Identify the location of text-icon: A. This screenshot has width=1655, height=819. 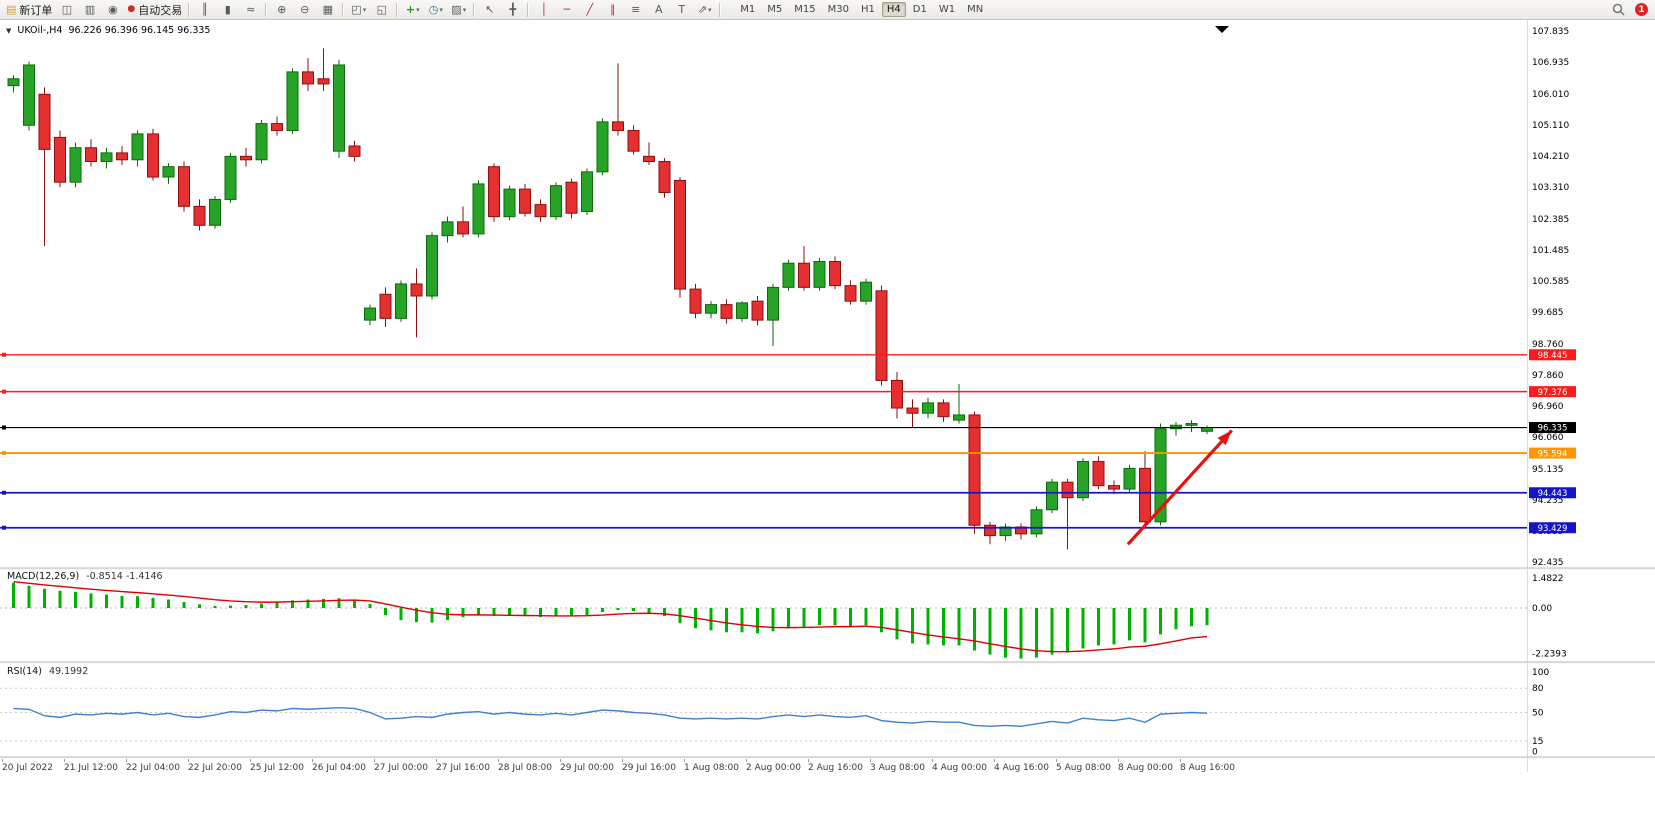
(658, 9).